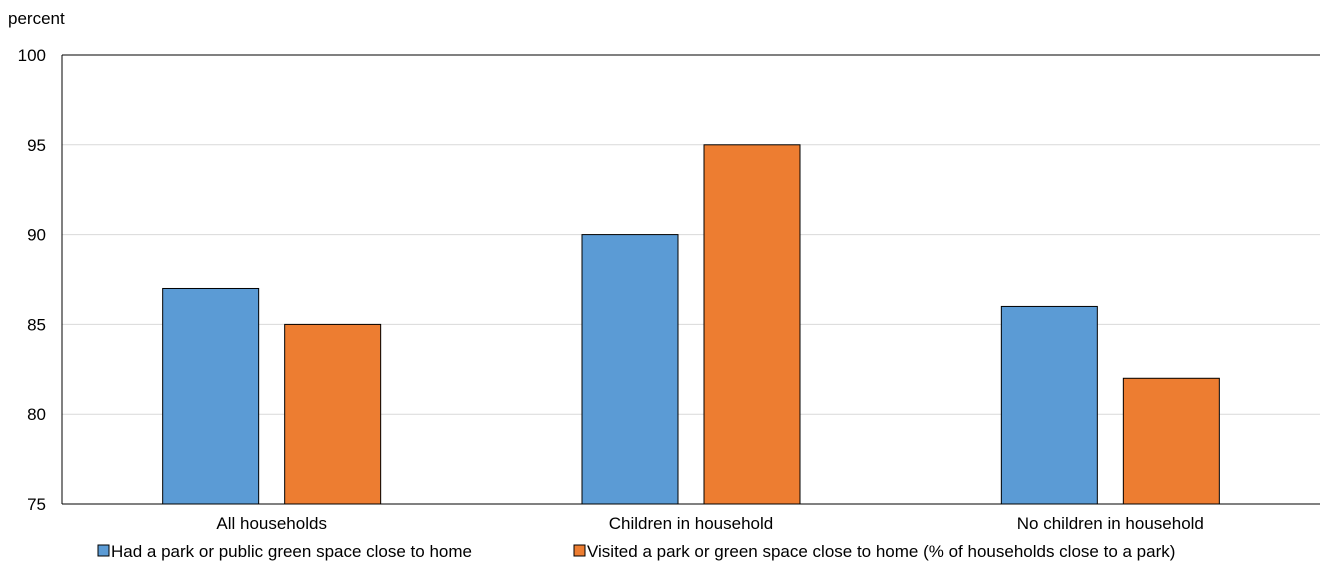  I want to click on y-axis-ticks: 75 80 85 90 95 100, so click(32, 280).